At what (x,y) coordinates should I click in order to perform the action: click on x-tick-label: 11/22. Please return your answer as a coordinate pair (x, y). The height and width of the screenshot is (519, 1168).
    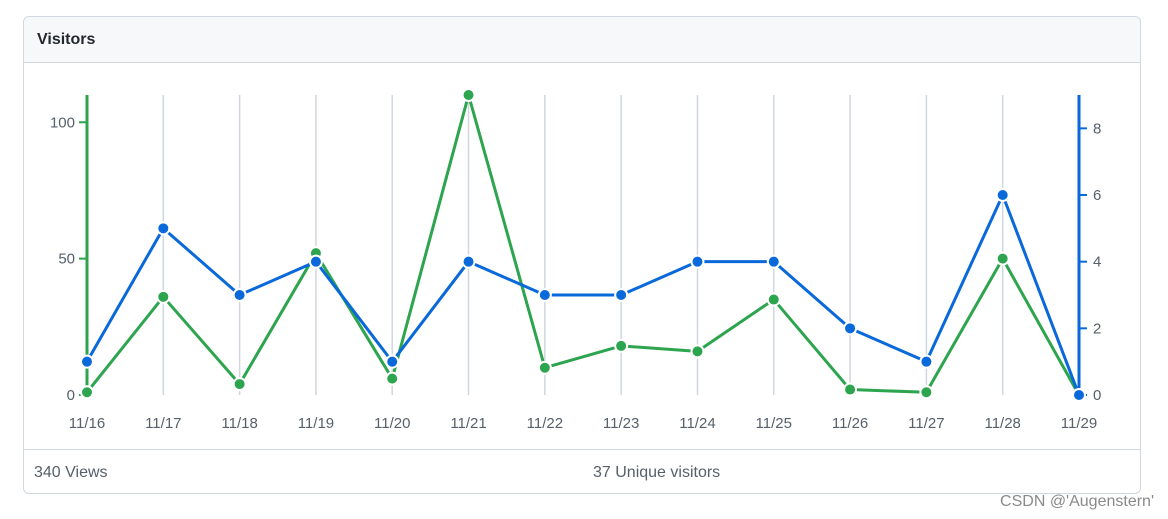
    Looking at the image, I should click on (545, 423).